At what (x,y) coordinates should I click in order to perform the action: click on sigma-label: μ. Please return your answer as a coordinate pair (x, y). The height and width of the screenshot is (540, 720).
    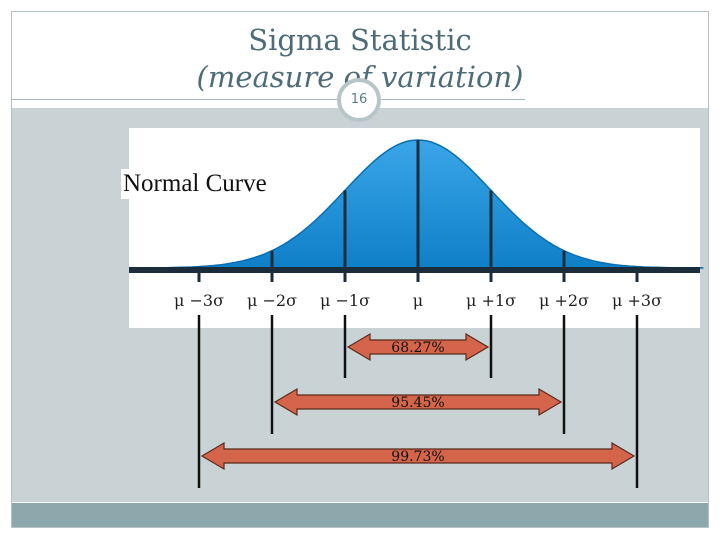
    Looking at the image, I should click on (418, 300).